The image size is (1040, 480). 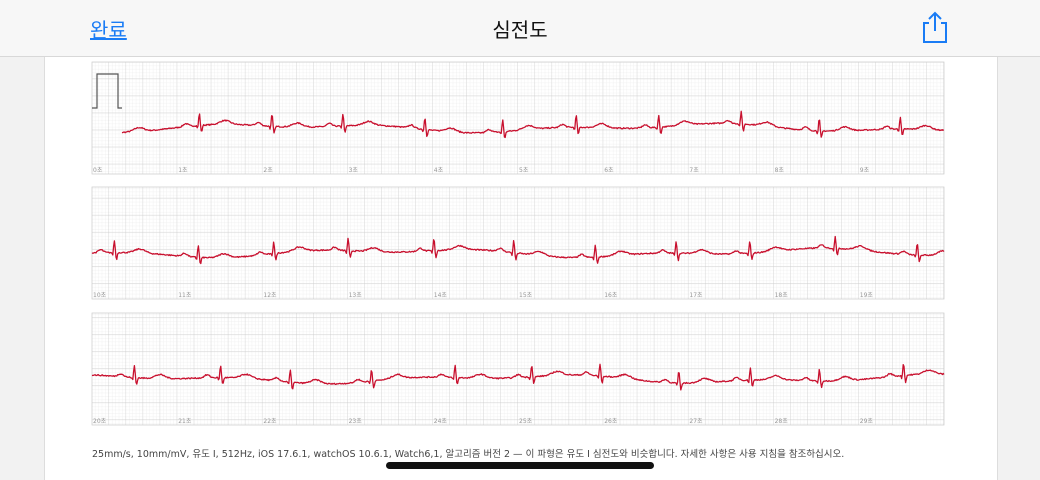 What do you see at coordinates (356, 295) in the screenshot?
I see `time-label: 13초` at bounding box center [356, 295].